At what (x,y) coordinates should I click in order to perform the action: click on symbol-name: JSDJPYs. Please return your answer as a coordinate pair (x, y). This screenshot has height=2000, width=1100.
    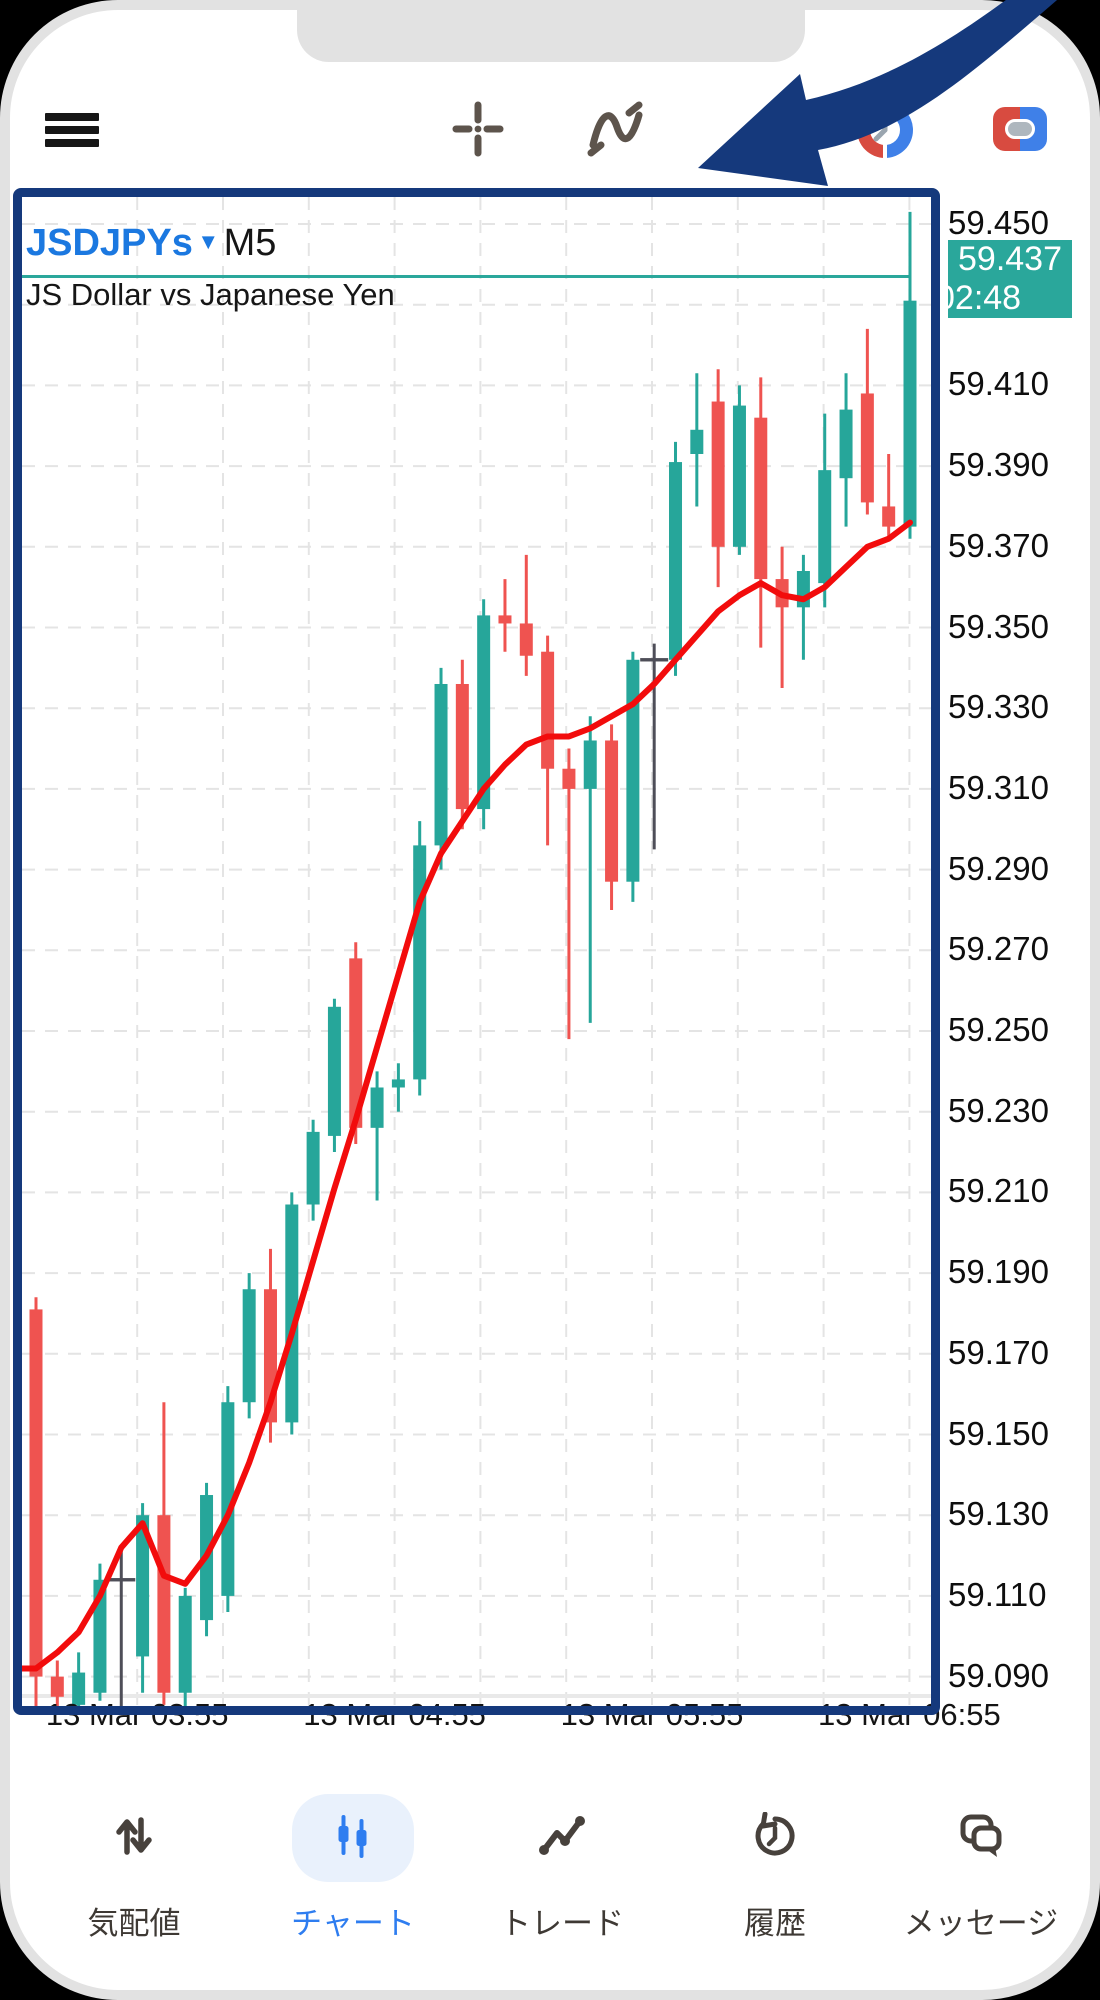
    Looking at the image, I should click on (109, 243).